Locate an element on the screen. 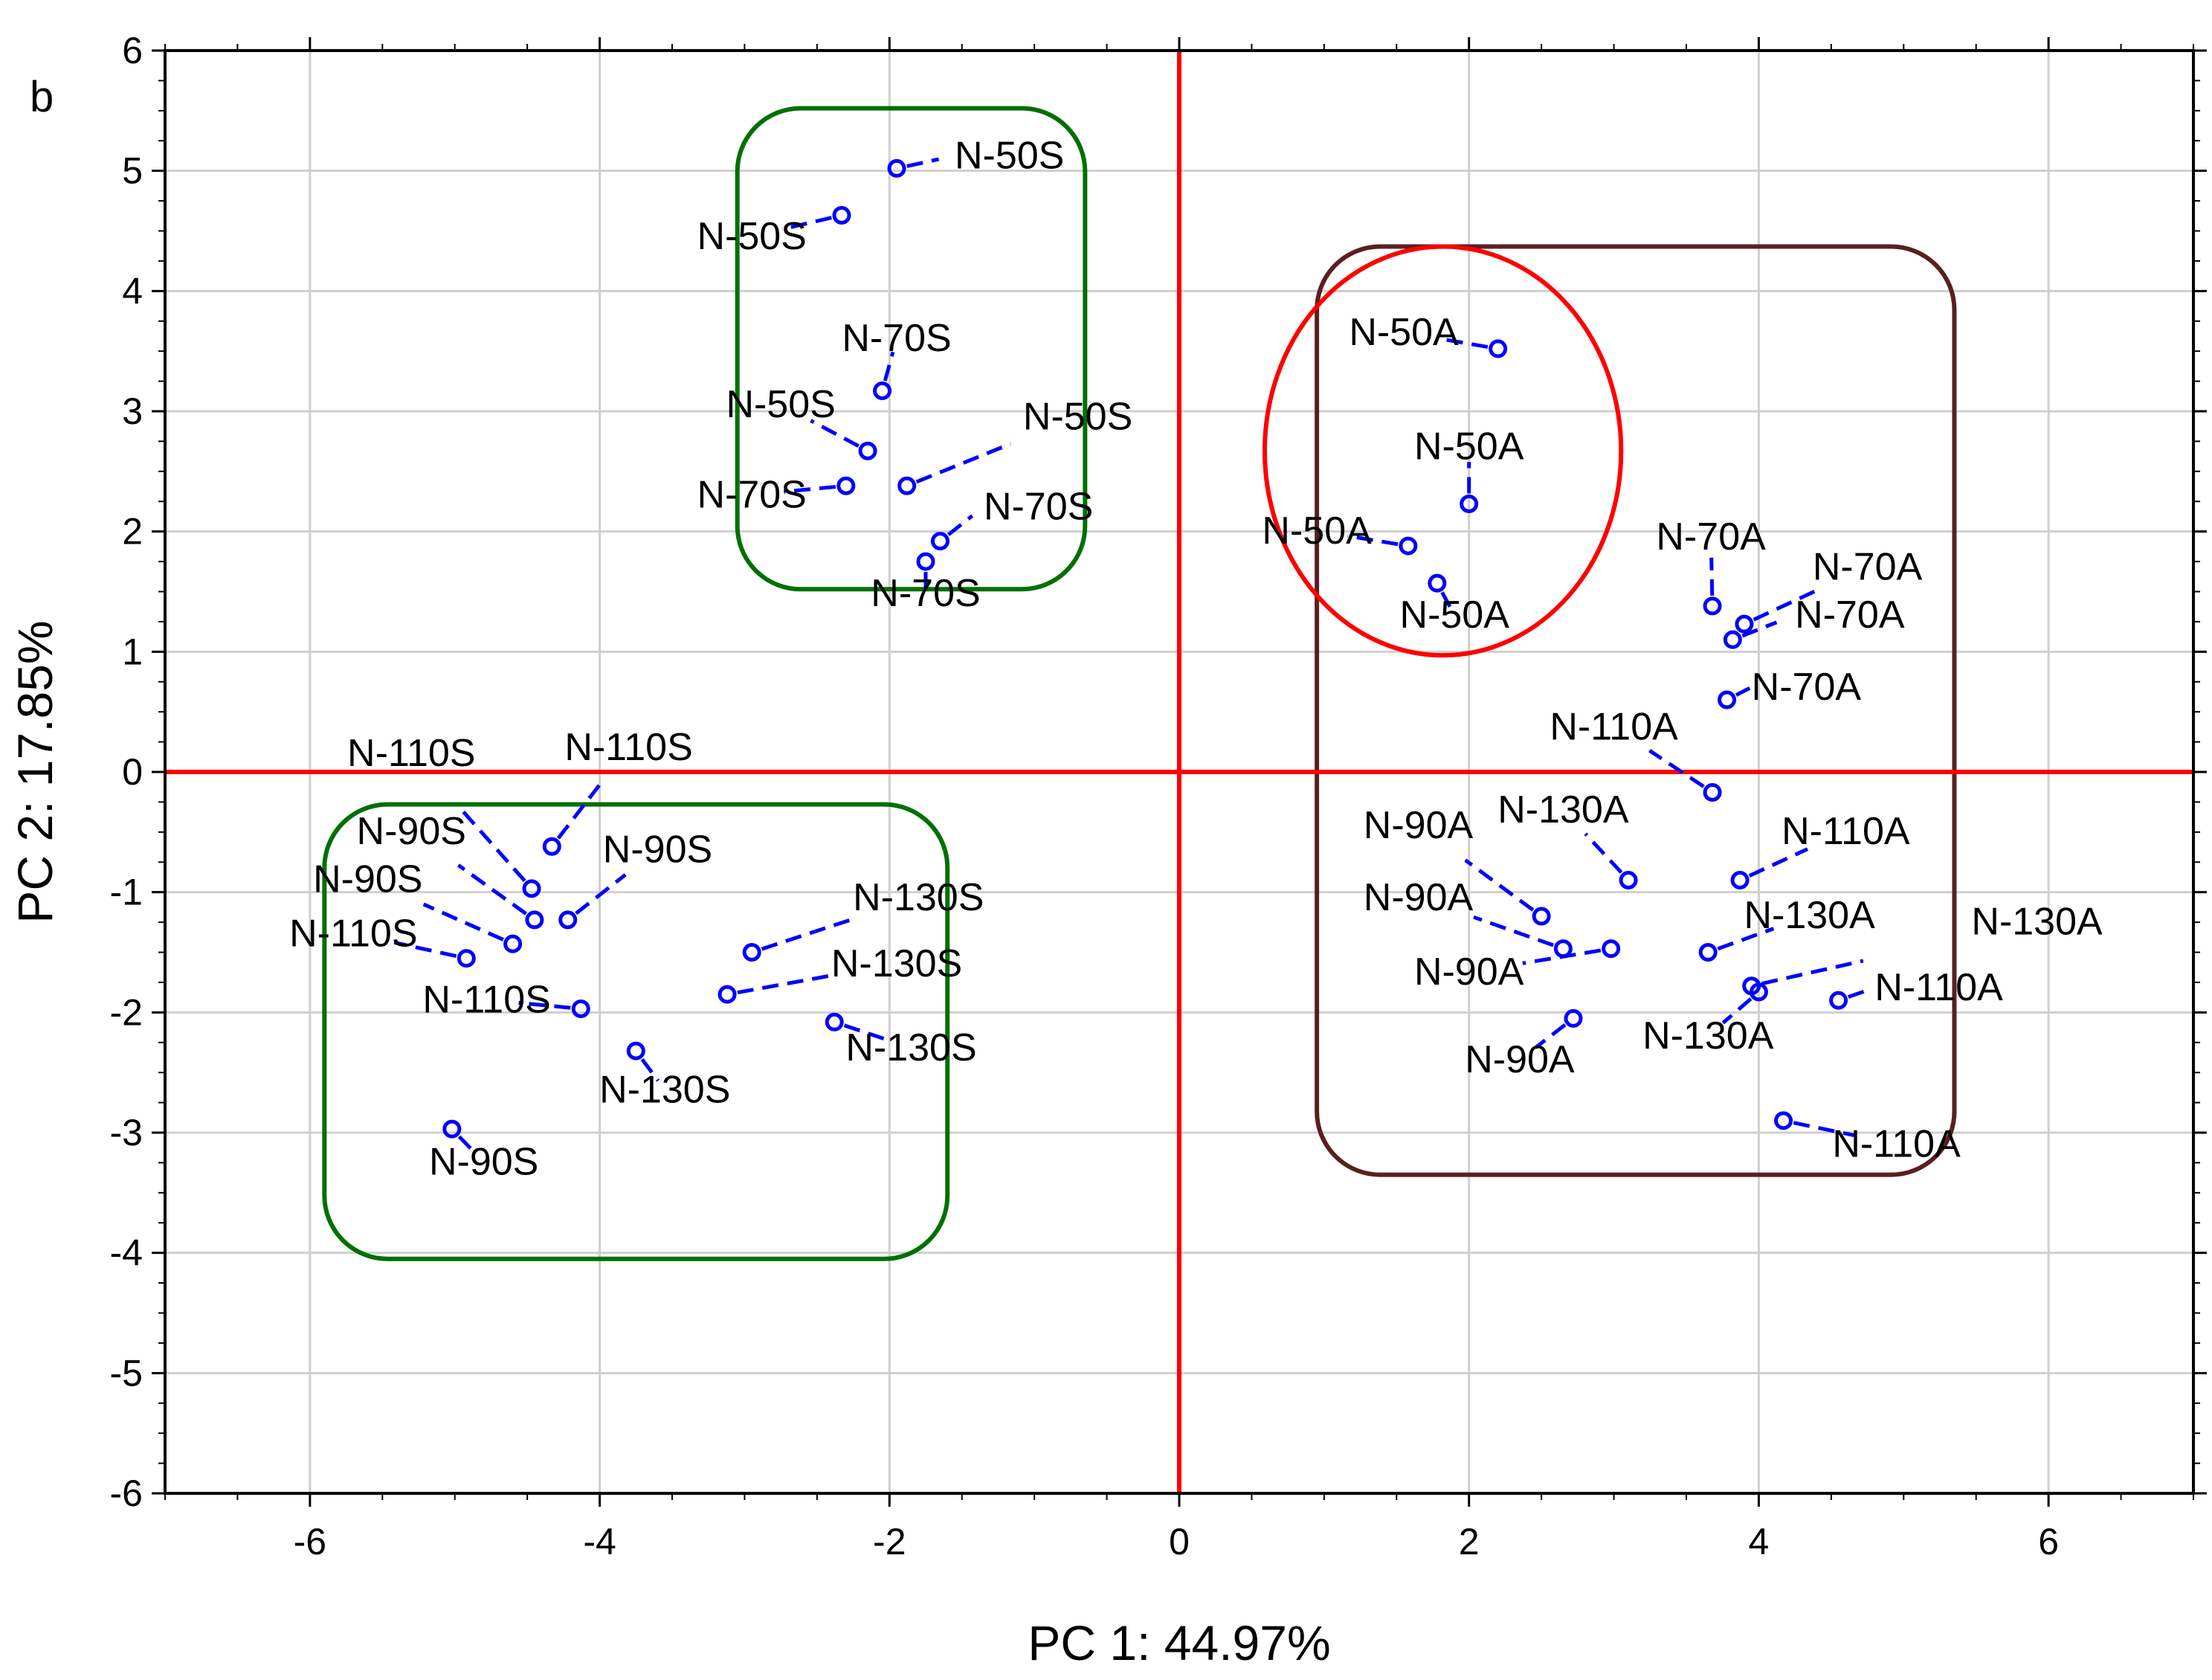  y-tick-label: -4 is located at coordinates (127, 1253).